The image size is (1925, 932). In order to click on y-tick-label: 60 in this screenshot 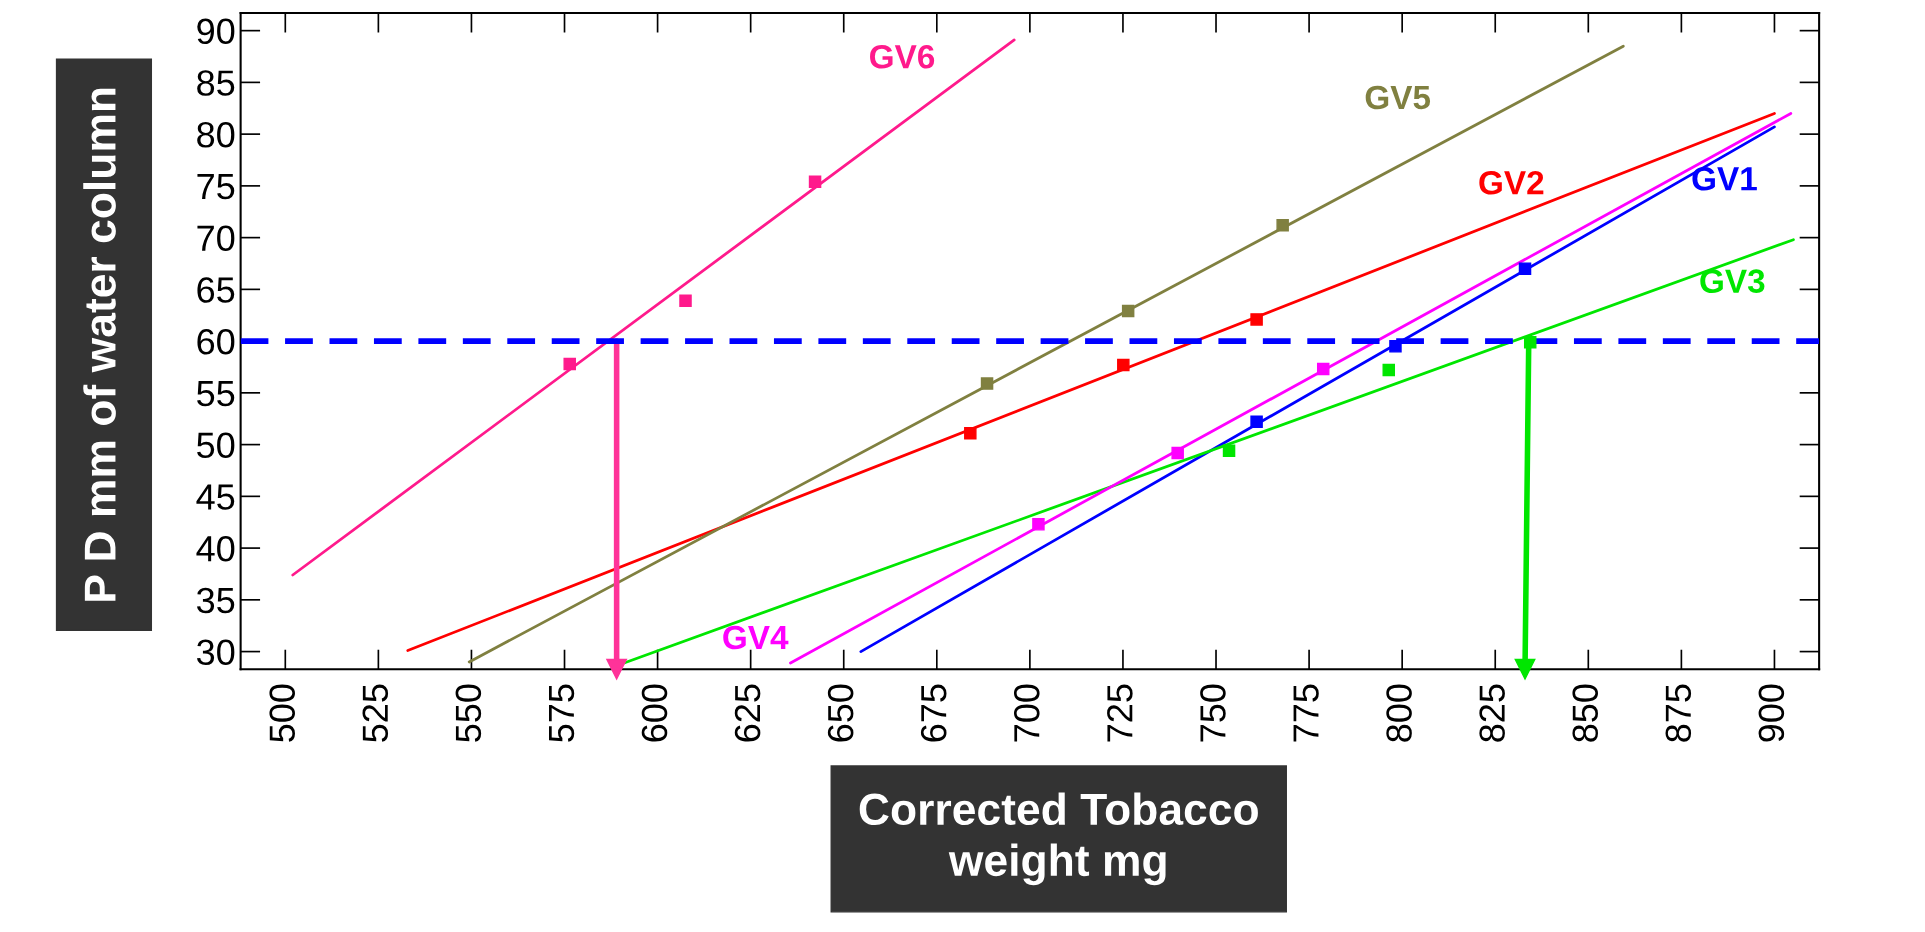, I will do `click(216, 341)`.